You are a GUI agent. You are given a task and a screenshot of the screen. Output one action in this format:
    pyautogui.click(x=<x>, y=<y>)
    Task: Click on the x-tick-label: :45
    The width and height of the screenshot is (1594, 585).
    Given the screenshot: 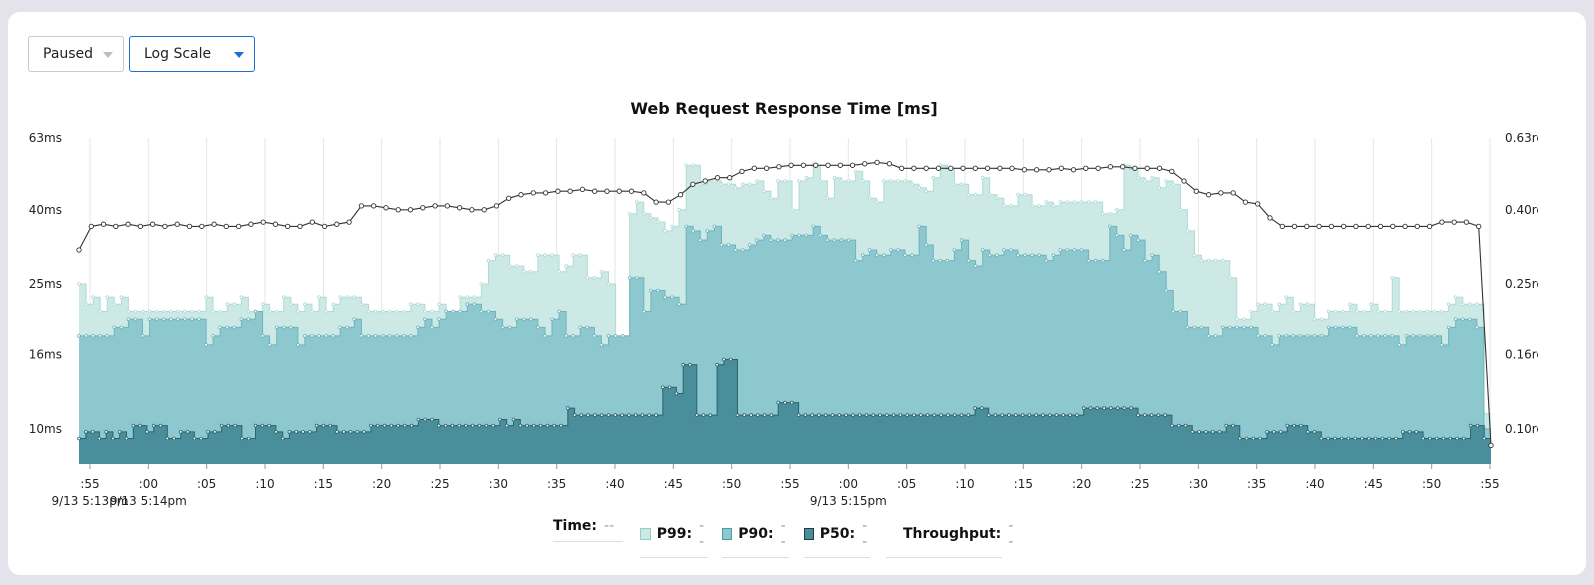 What is the action you would take?
    pyautogui.click(x=1373, y=484)
    